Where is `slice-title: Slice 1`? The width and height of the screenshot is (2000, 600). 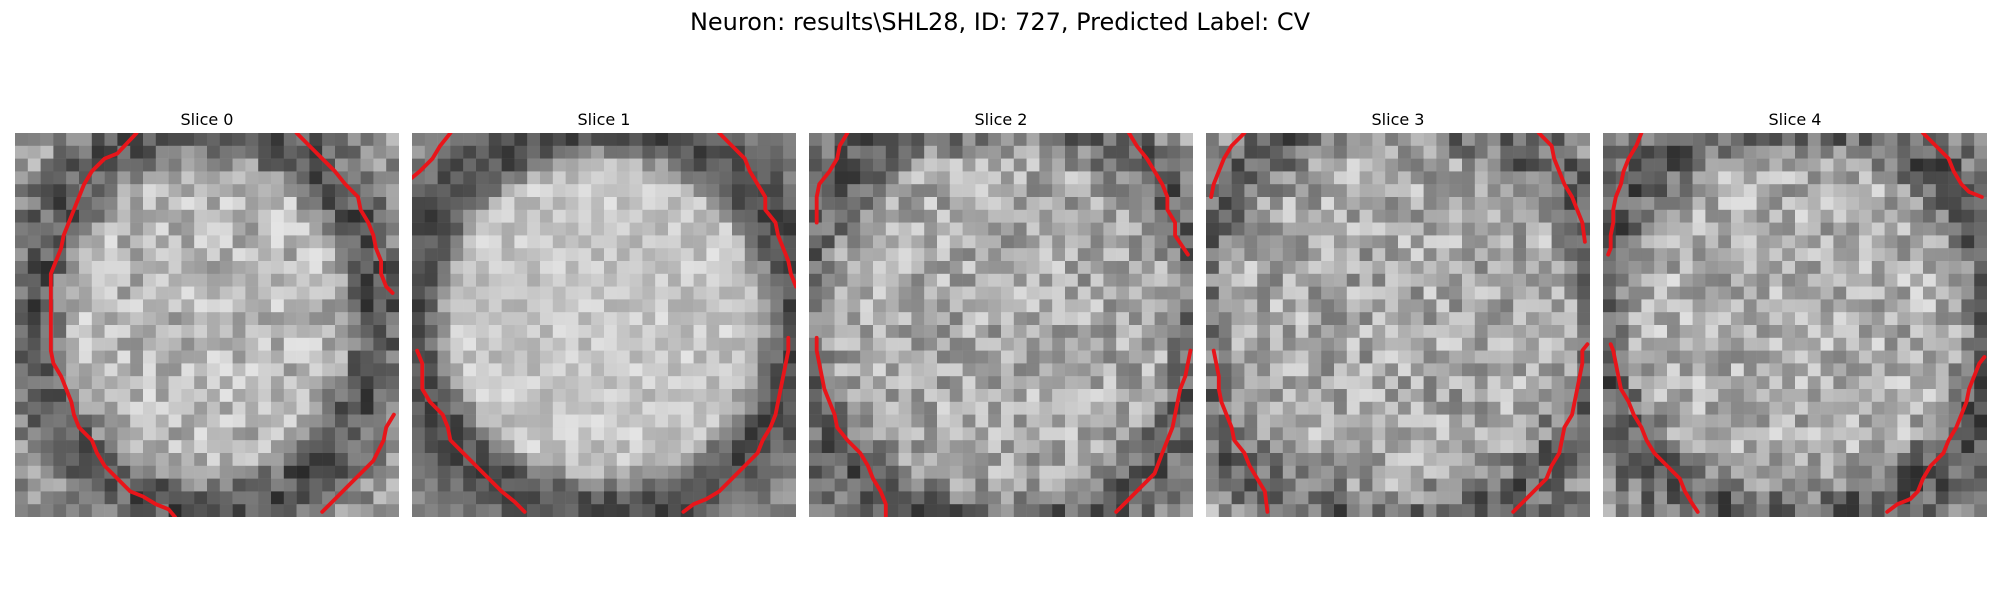
slice-title: Slice 1 is located at coordinates (604, 119).